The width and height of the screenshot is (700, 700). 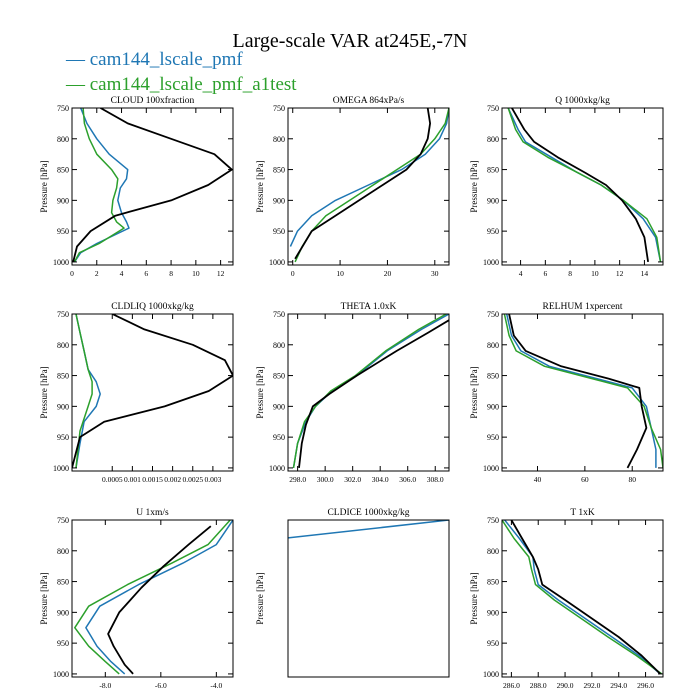 I want to click on legend-entry-1: — cam144_lscale_pmf, so click(x=154, y=59).